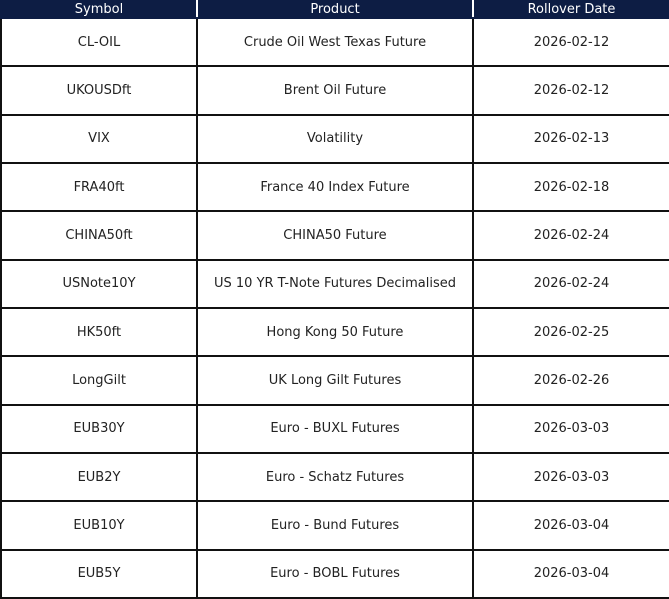  I want to click on table-row: EUB2Y Euro - Schatz Futures 2026-03-03, so click(334, 477).